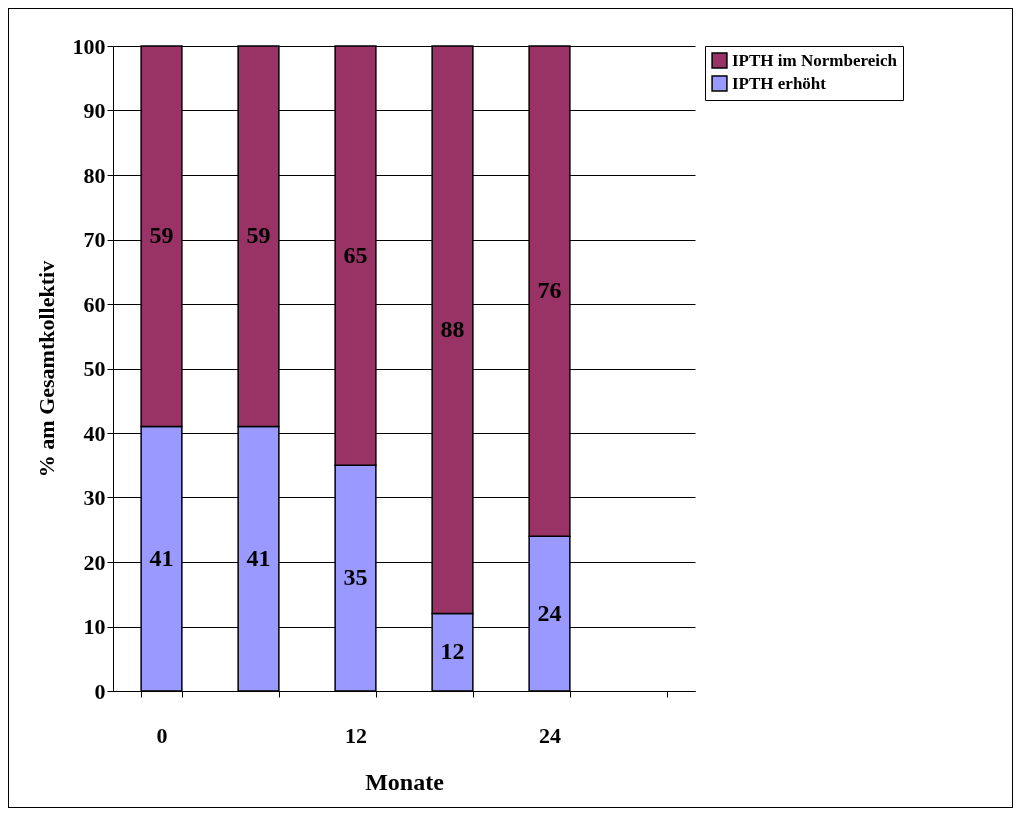  Describe the element at coordinates (162, 735) in the screenshot. I see `x-tick-label: 0` at that location.